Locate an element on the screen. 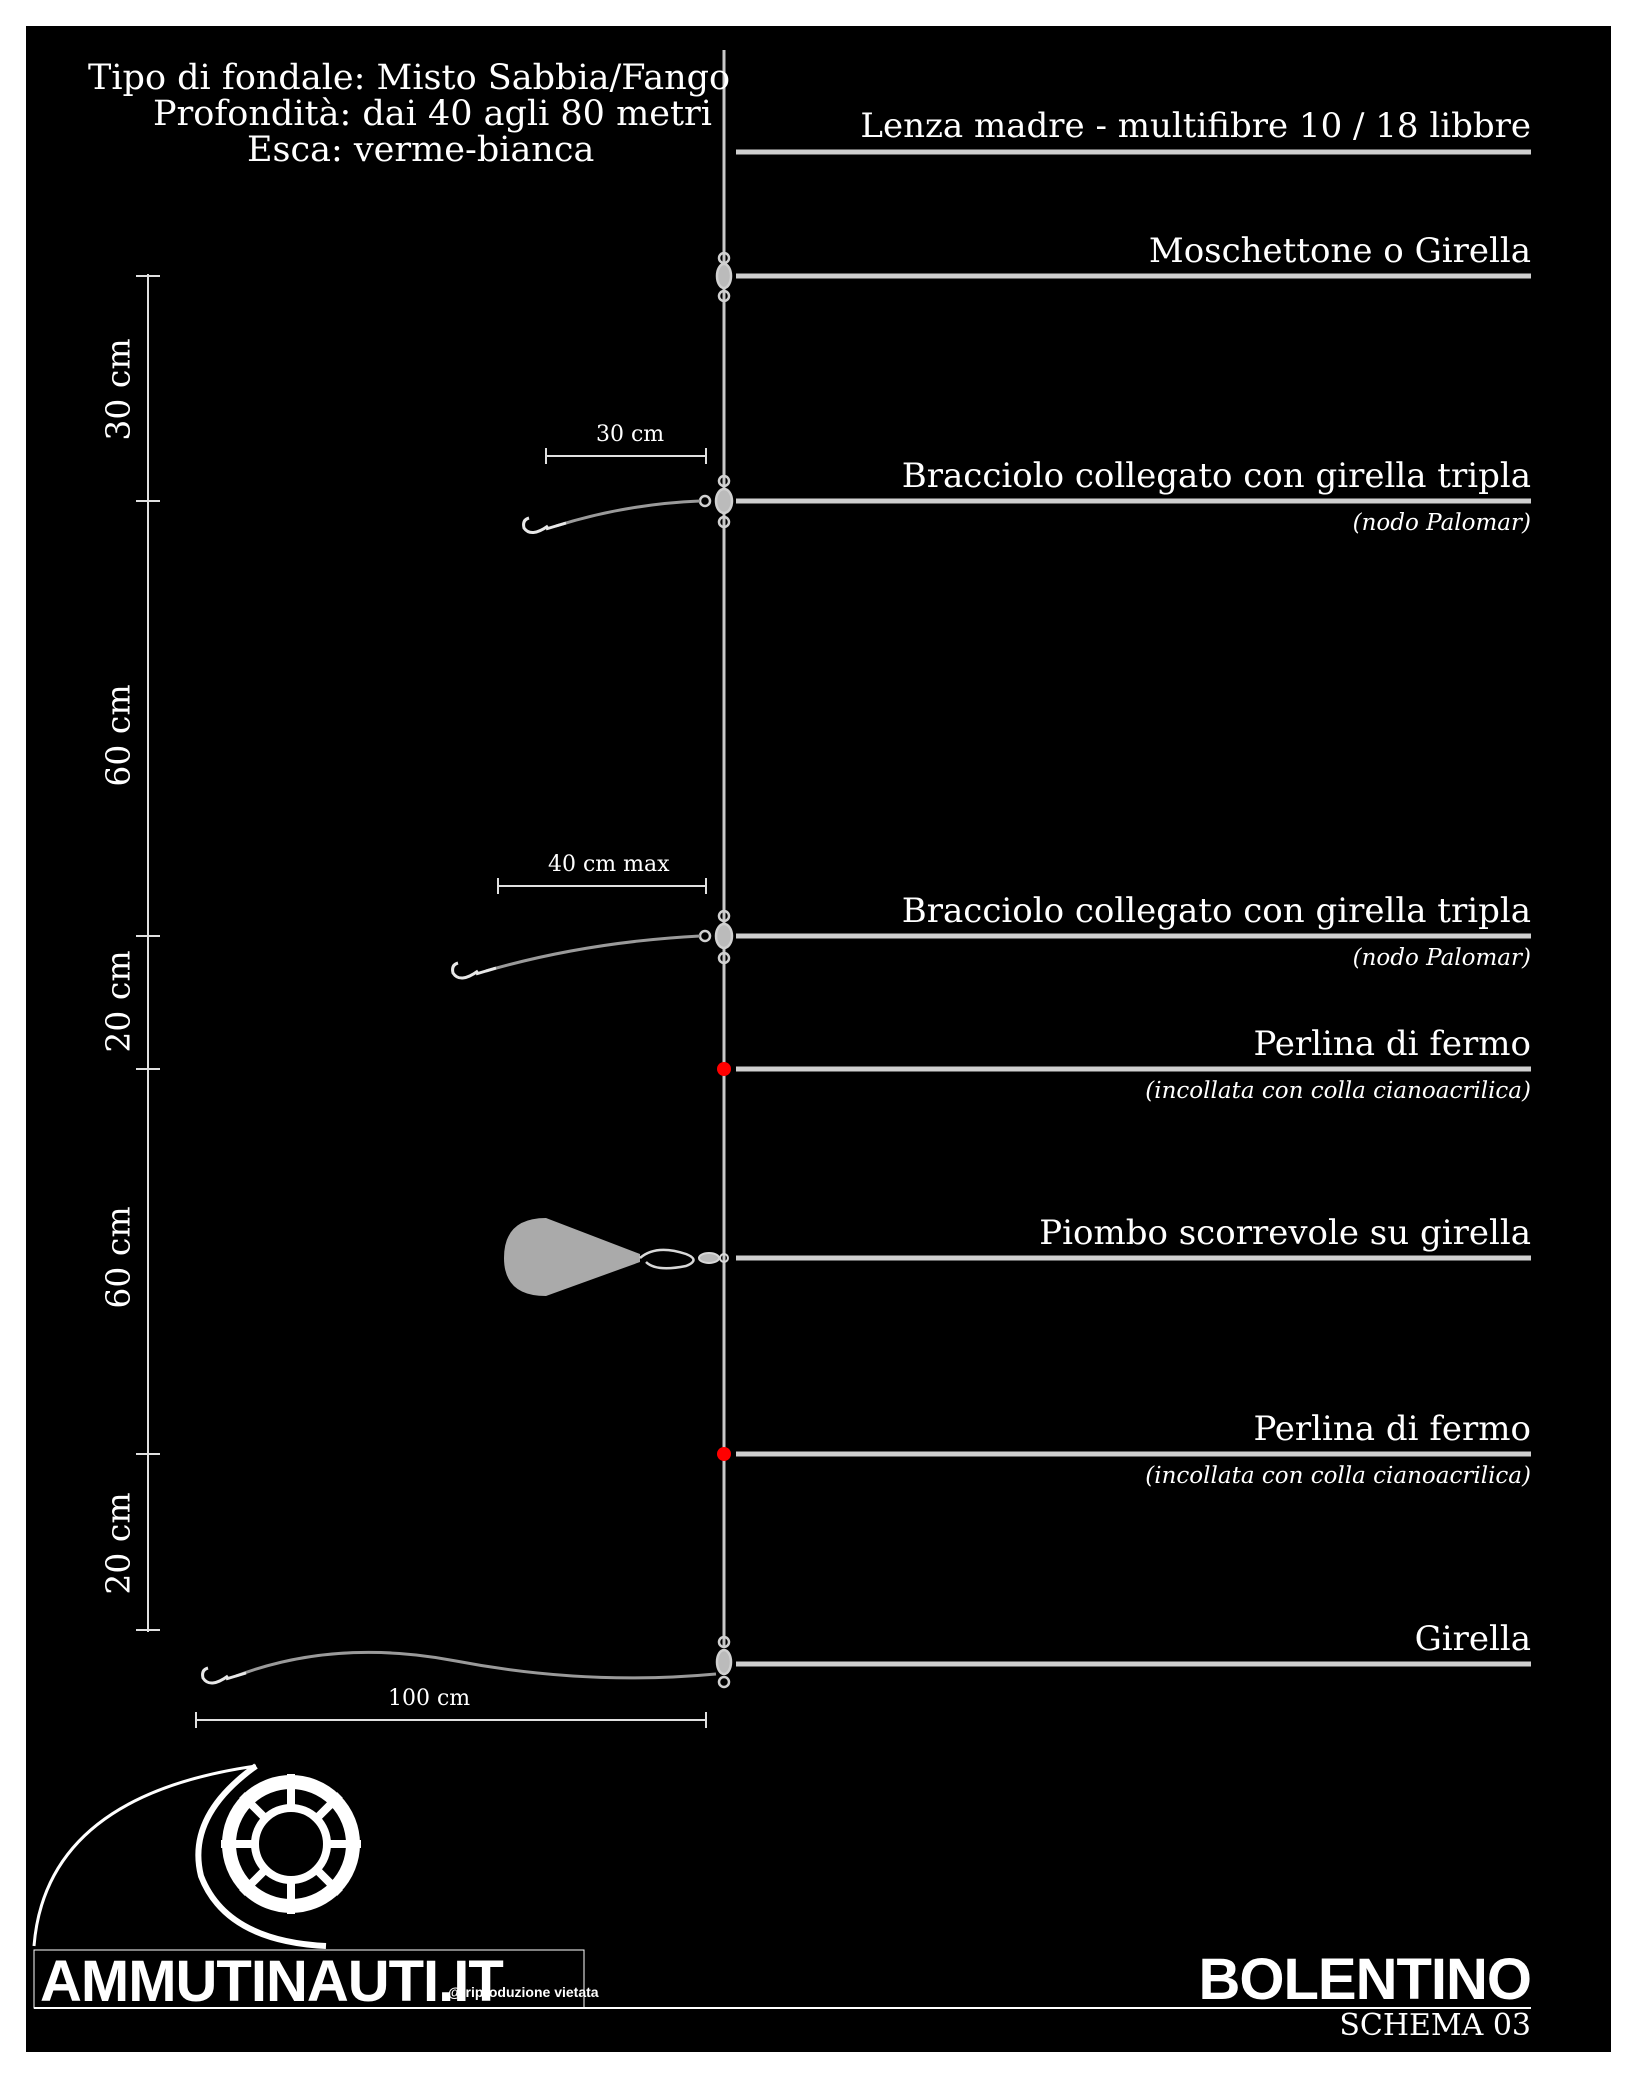  dimension-100cm is located at coordinates (451, 1720).